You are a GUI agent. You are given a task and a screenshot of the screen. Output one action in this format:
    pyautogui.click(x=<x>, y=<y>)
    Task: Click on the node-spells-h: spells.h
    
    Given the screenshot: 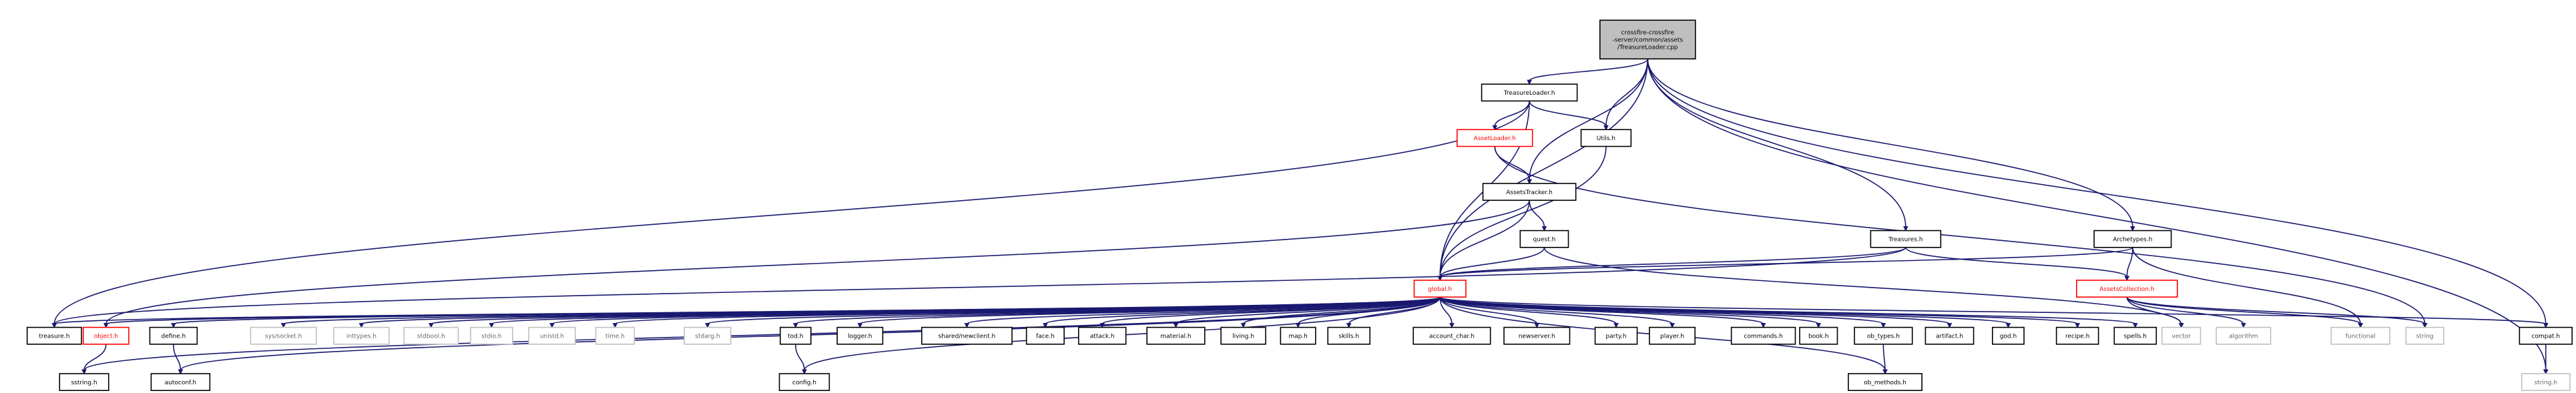 What is the action you would take?
    pyautogui.click(x=2135, y=335)
    